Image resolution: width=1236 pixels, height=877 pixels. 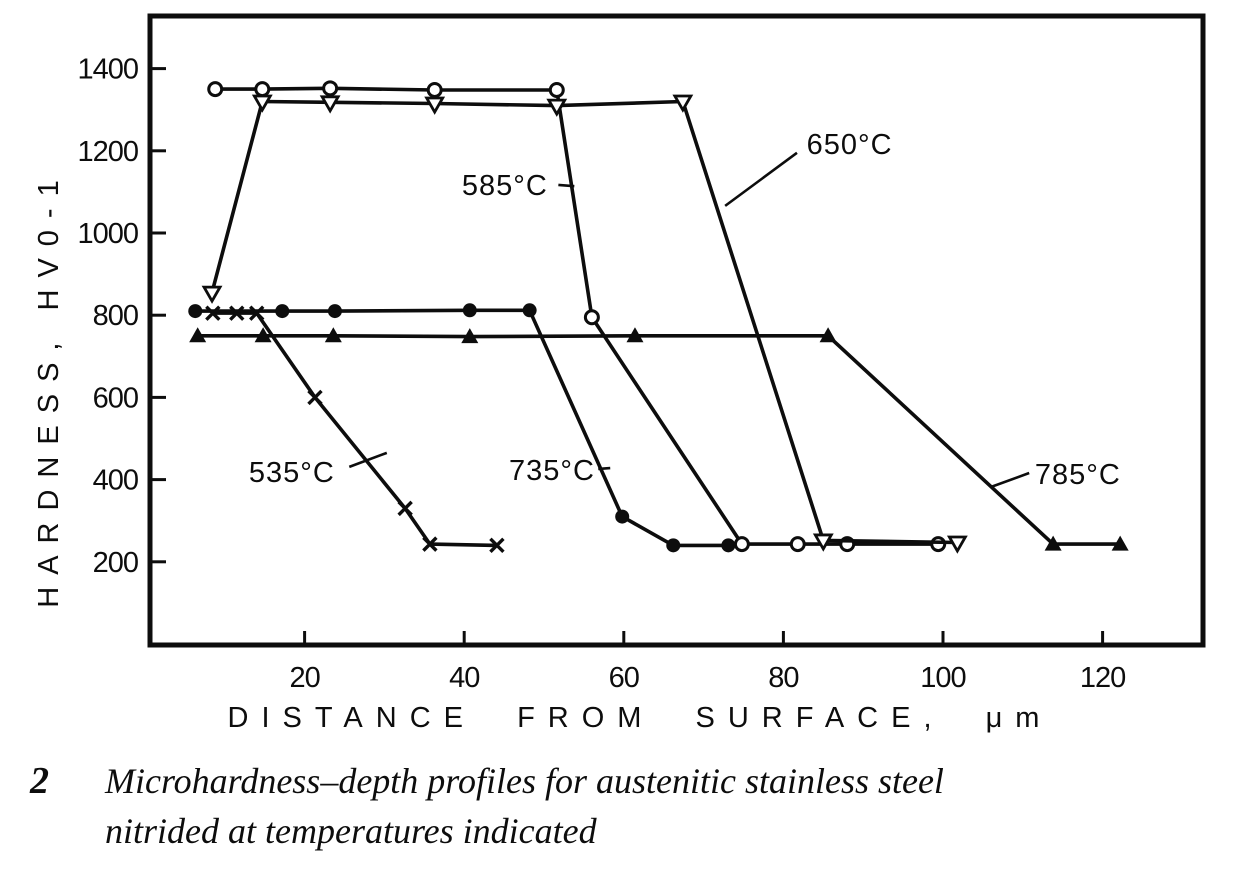 I want to click on annotation-label-650C: 650°C, so click(x=850, y=145).